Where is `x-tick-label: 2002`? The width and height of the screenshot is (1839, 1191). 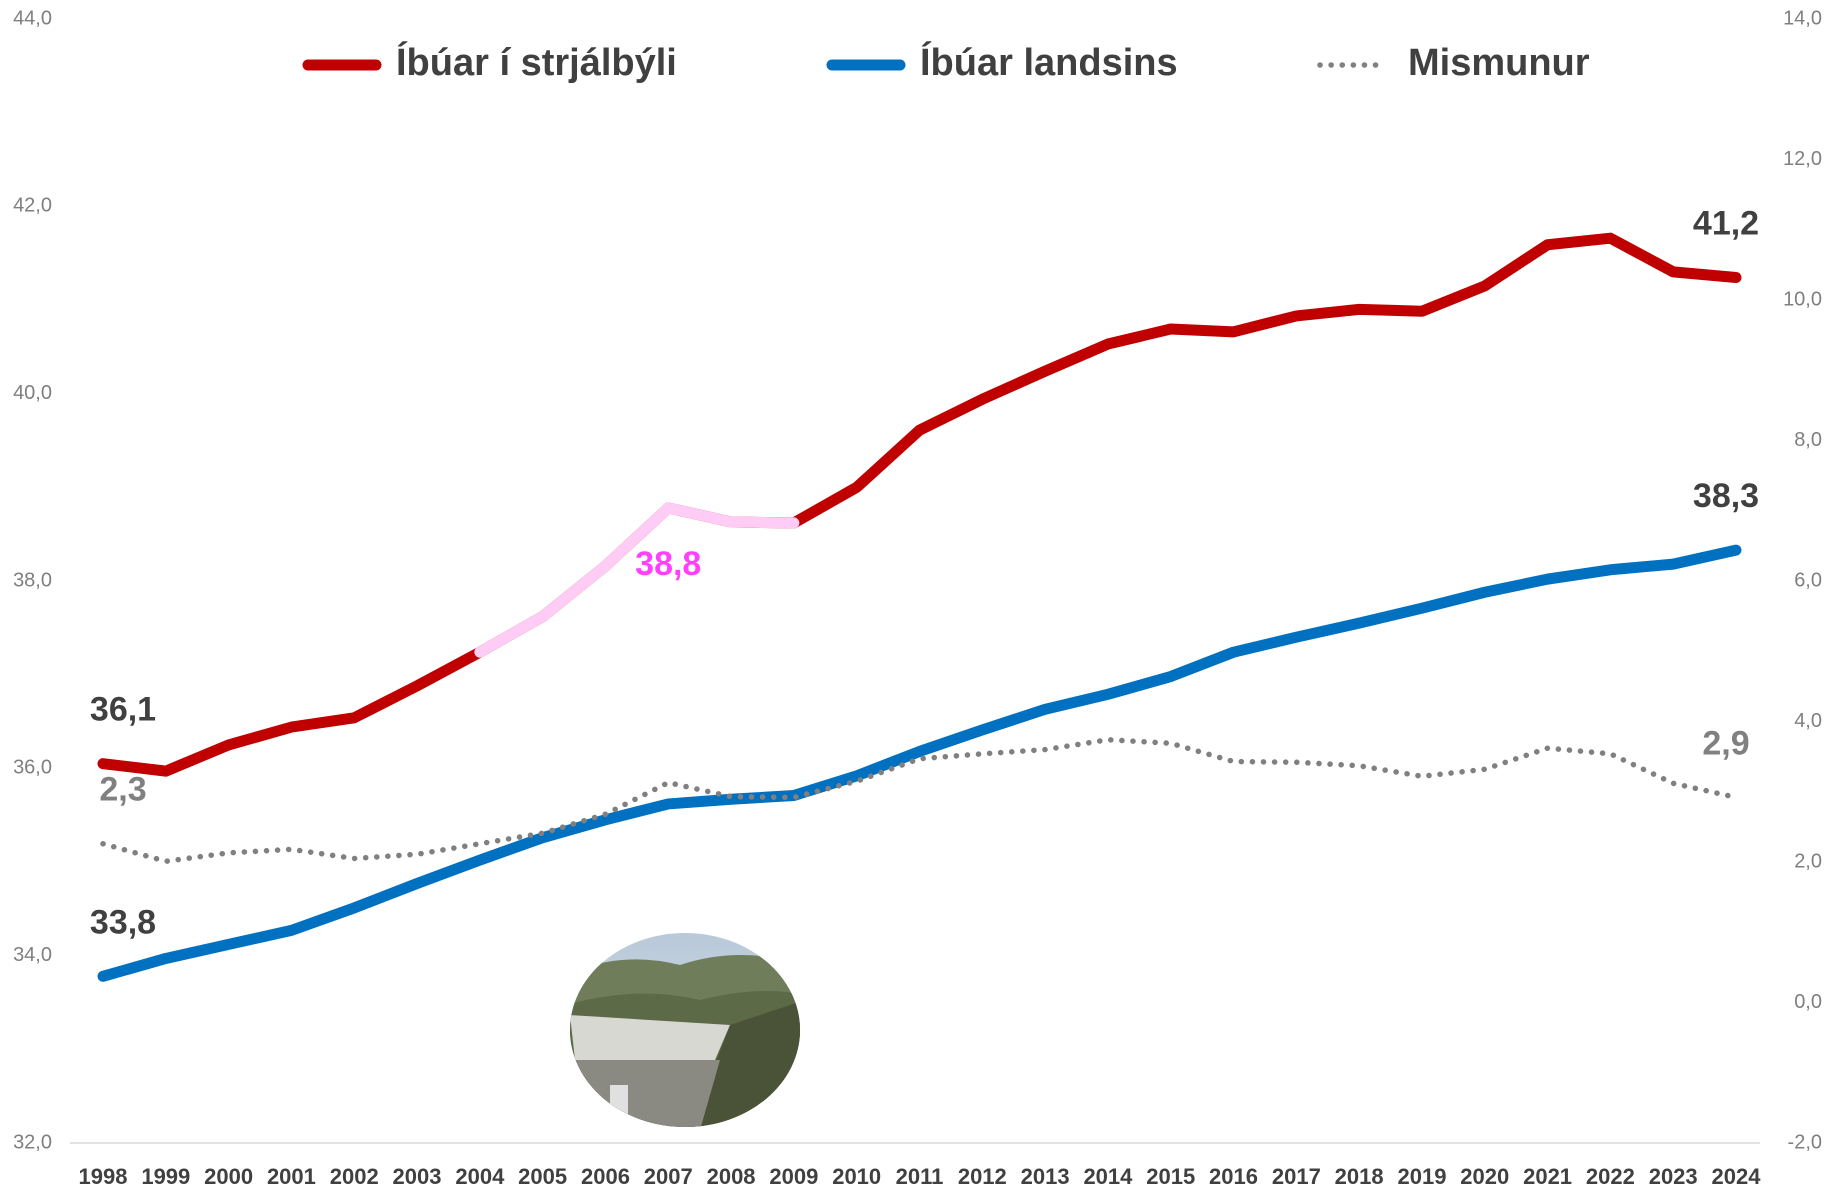
x-tick-label: 2002 is located at coordinates (354, 1176).